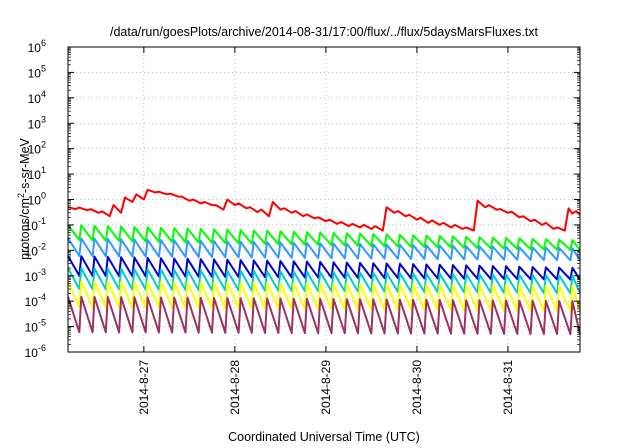 The width and height of the screenshot is (640, 448). What do you see at coordinates (37, 46) in the screenshot?
I see `y-tick-label: 10⁶` at bounding box center [37, 46].